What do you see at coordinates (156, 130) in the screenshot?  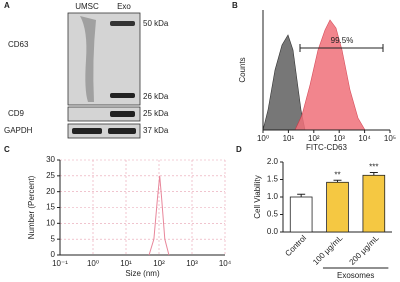 I see `marker-label: 37 kDa` at bounding box center [156, 130].